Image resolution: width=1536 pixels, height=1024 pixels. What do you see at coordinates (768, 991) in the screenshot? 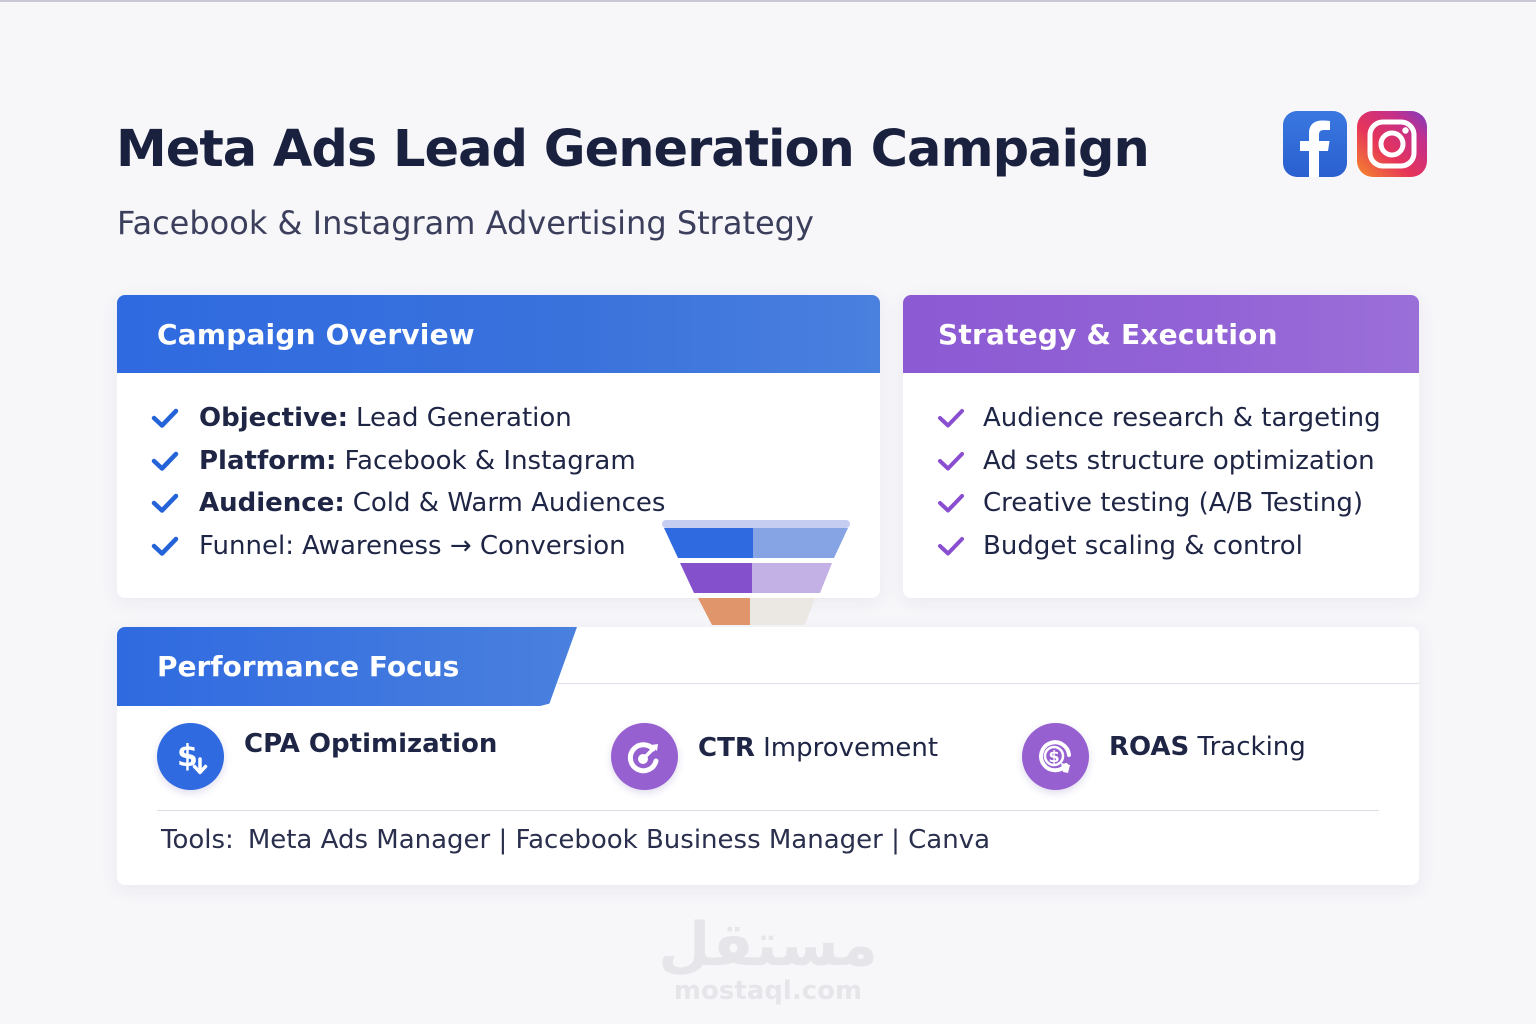
I see `watermark-domain: mostaql.com` at bounding box center [768, 991].